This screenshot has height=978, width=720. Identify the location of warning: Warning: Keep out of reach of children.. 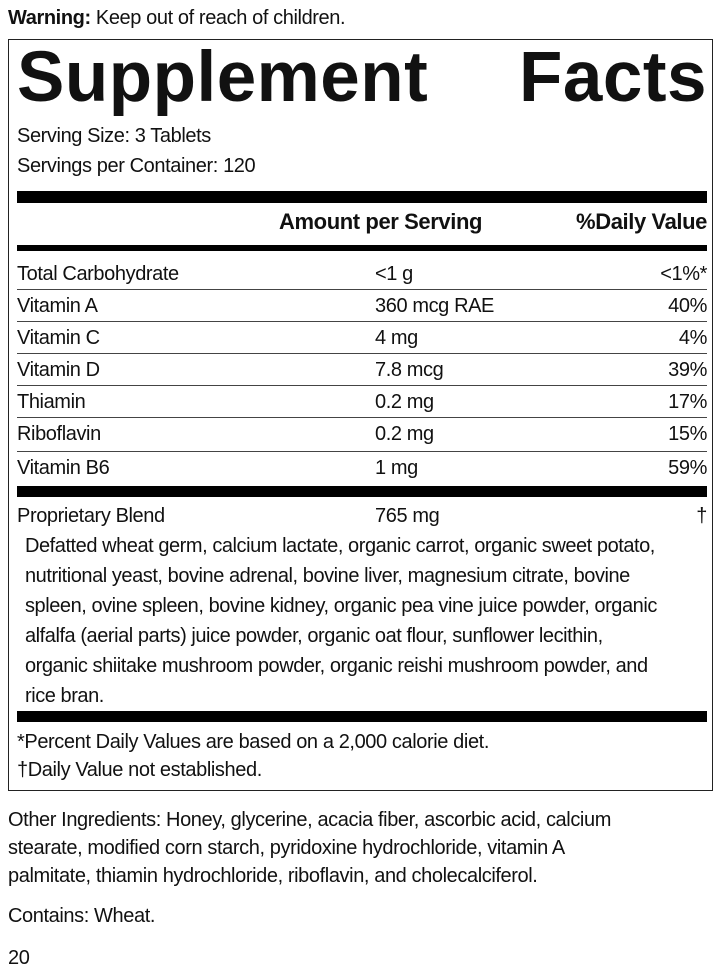
(177, 18).